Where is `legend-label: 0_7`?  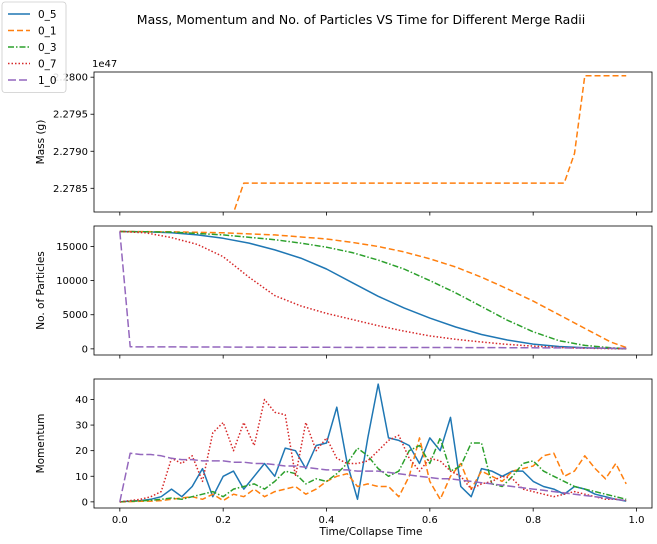 legend-label: 0_7 is located at coordinates (47, 64).